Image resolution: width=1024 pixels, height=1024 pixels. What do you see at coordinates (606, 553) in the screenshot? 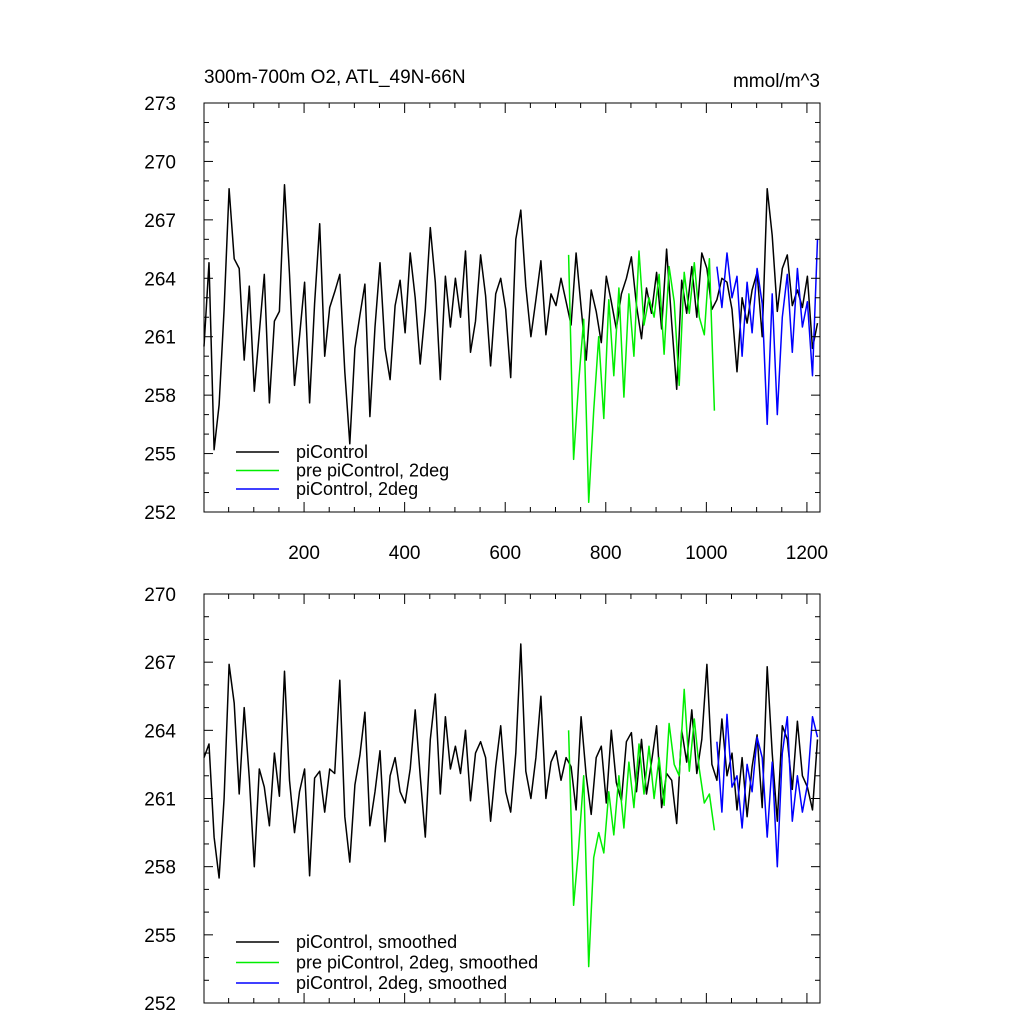
I see `x-tick-label: 800` at bounding box center [606, 553].